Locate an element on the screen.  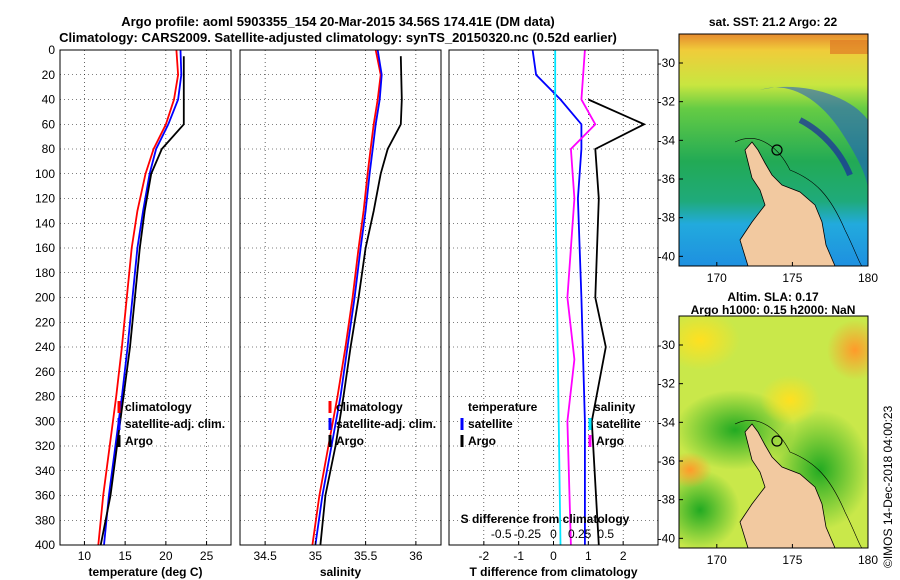
sla-map-ytick-label-1: -32 is located at coordinates (667, 384).